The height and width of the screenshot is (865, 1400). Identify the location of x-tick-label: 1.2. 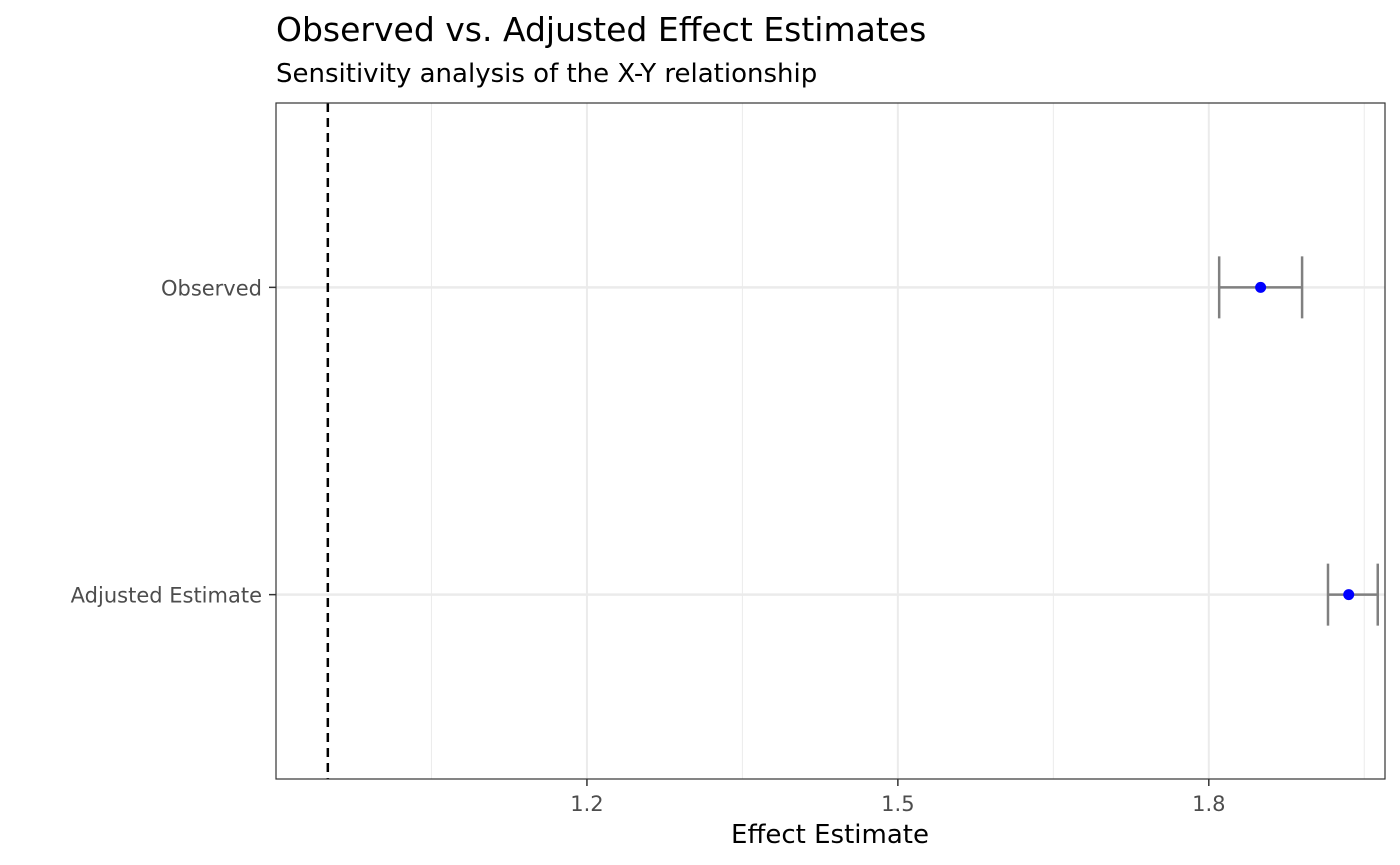
(586, 804).